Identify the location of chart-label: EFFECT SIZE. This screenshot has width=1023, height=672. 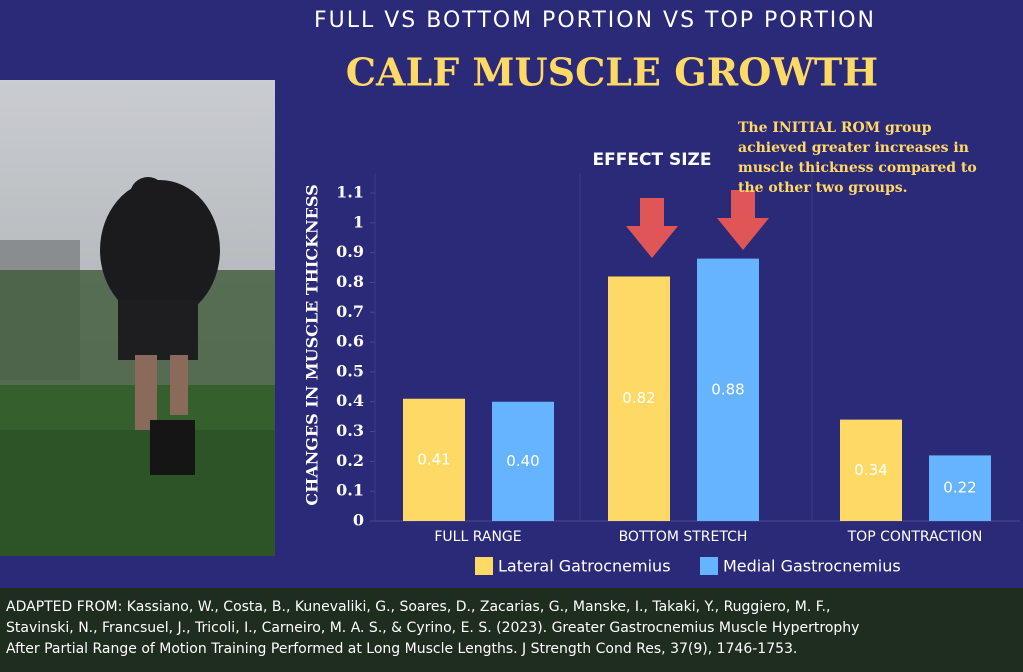
(652, 160).